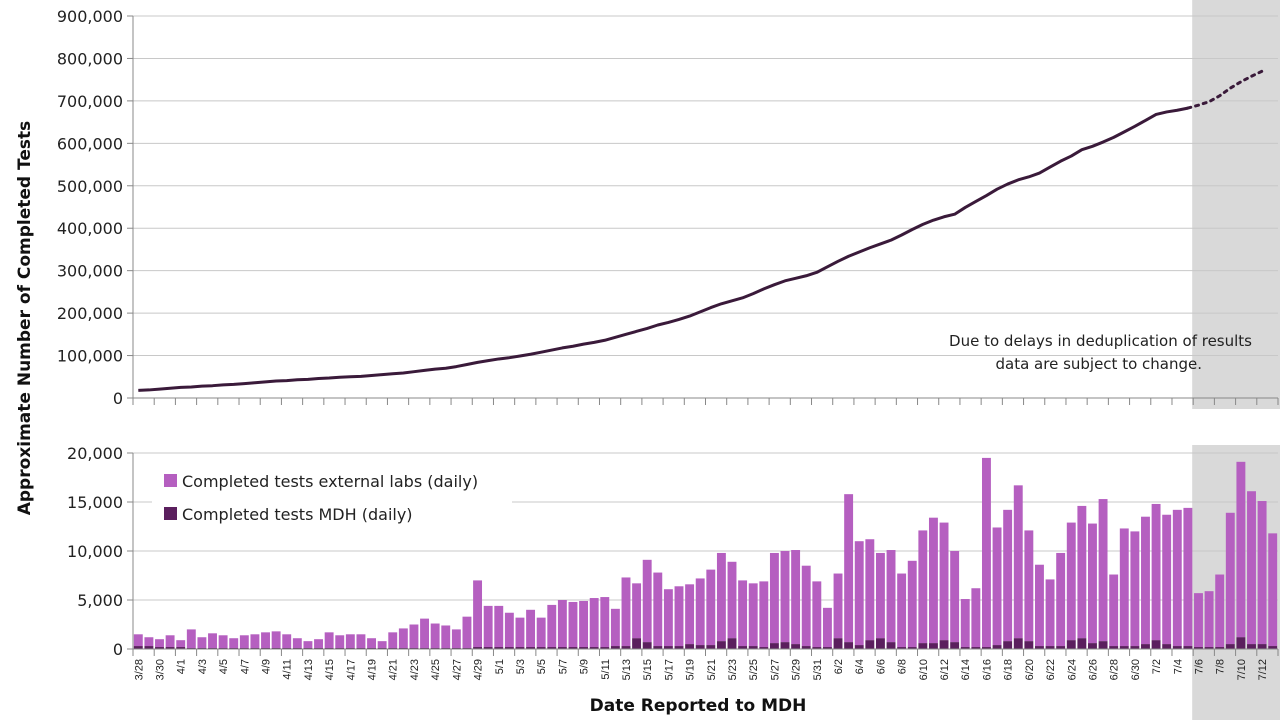 This screenshot has height=720, width=1280. Describe the element at coordinates (945, 669) in the screenshot. I see `x-tick-label: 6/12` at that location.